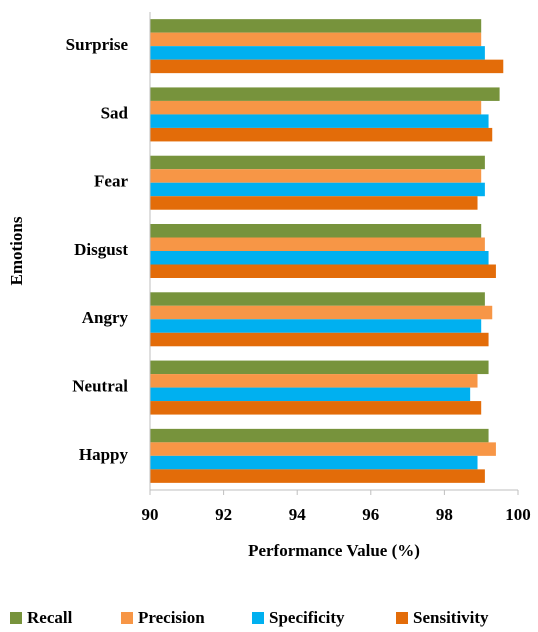  I want to click on legend-label: Recall, so click(50, 617).